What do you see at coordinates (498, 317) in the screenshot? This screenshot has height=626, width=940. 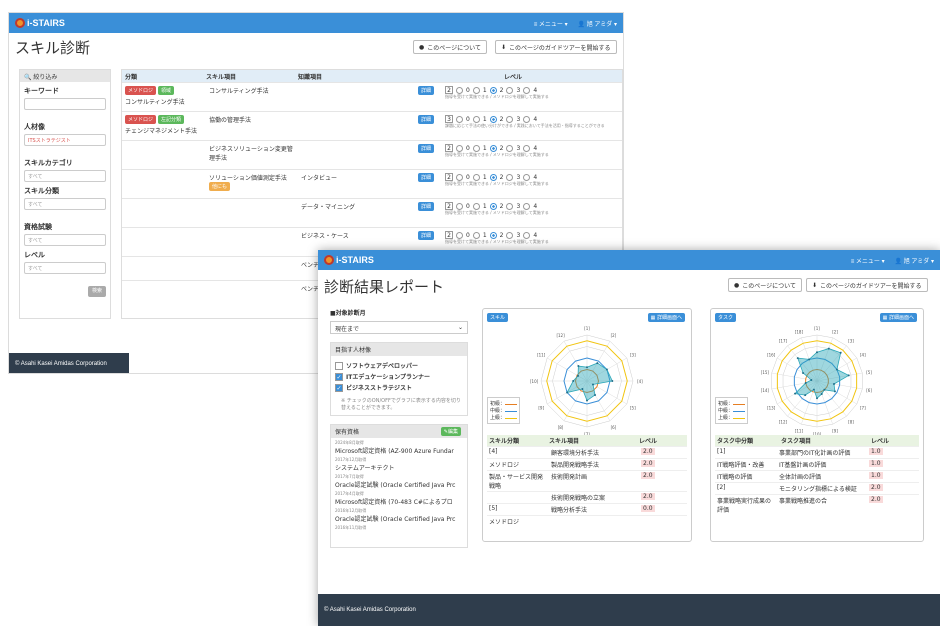 I see `skill-tab: スキル` at bounding box center [498, 317].